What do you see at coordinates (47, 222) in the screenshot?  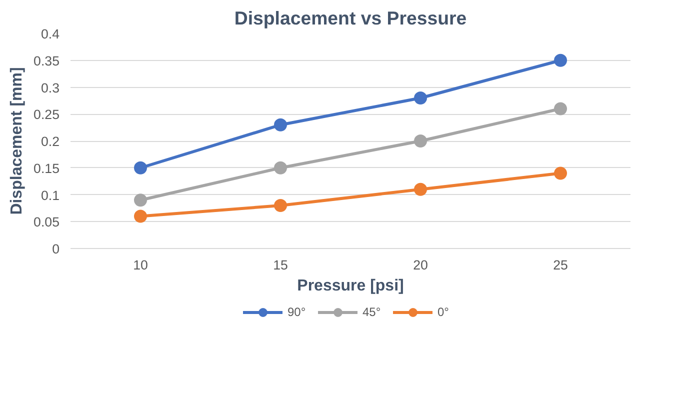 I see `y-tick-label: 0.05` at bounding box center [47, 222].